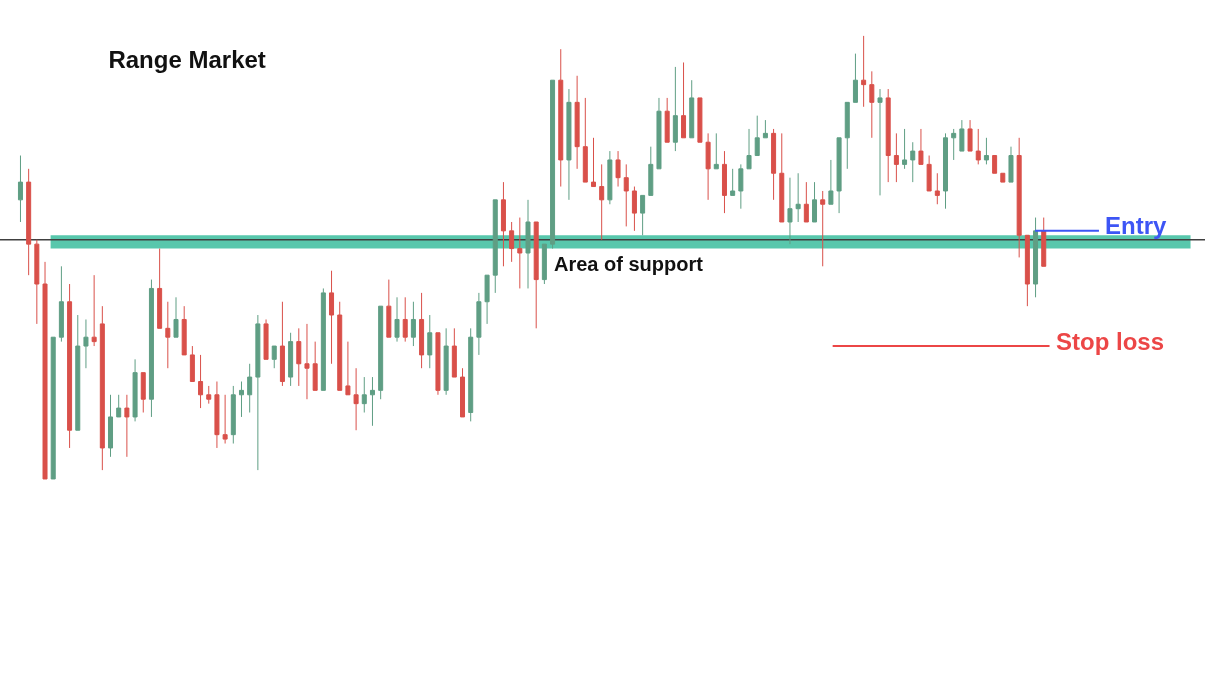 This screenshot has height=689, width=1205. I want to click on ref-line-label: Stop loss, so click(1110, 341).